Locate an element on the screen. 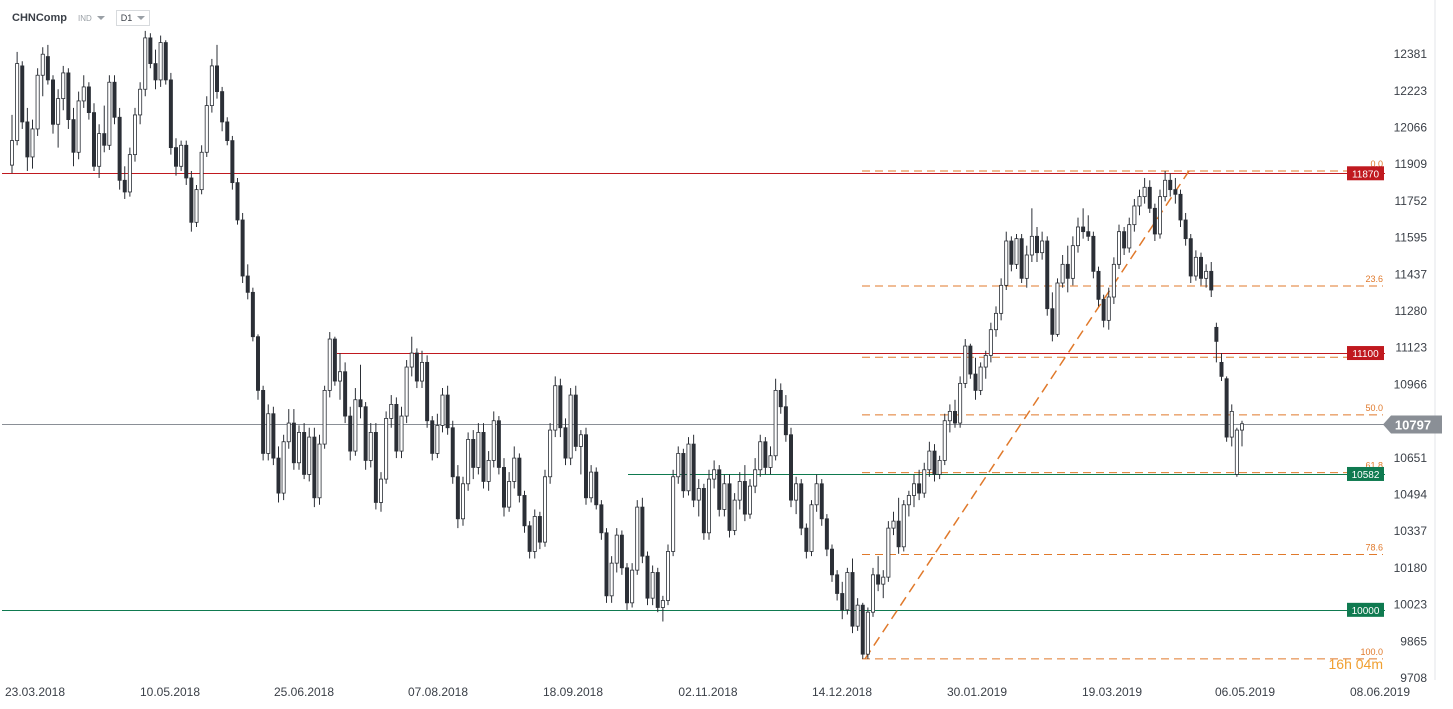  market-dropdown: IND is located at coordinates (91, 18).